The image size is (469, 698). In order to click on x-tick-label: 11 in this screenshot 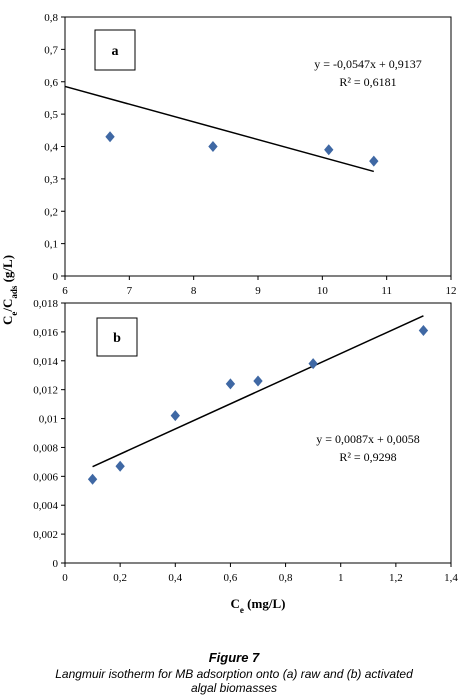, I will do `click(386, 291)`.